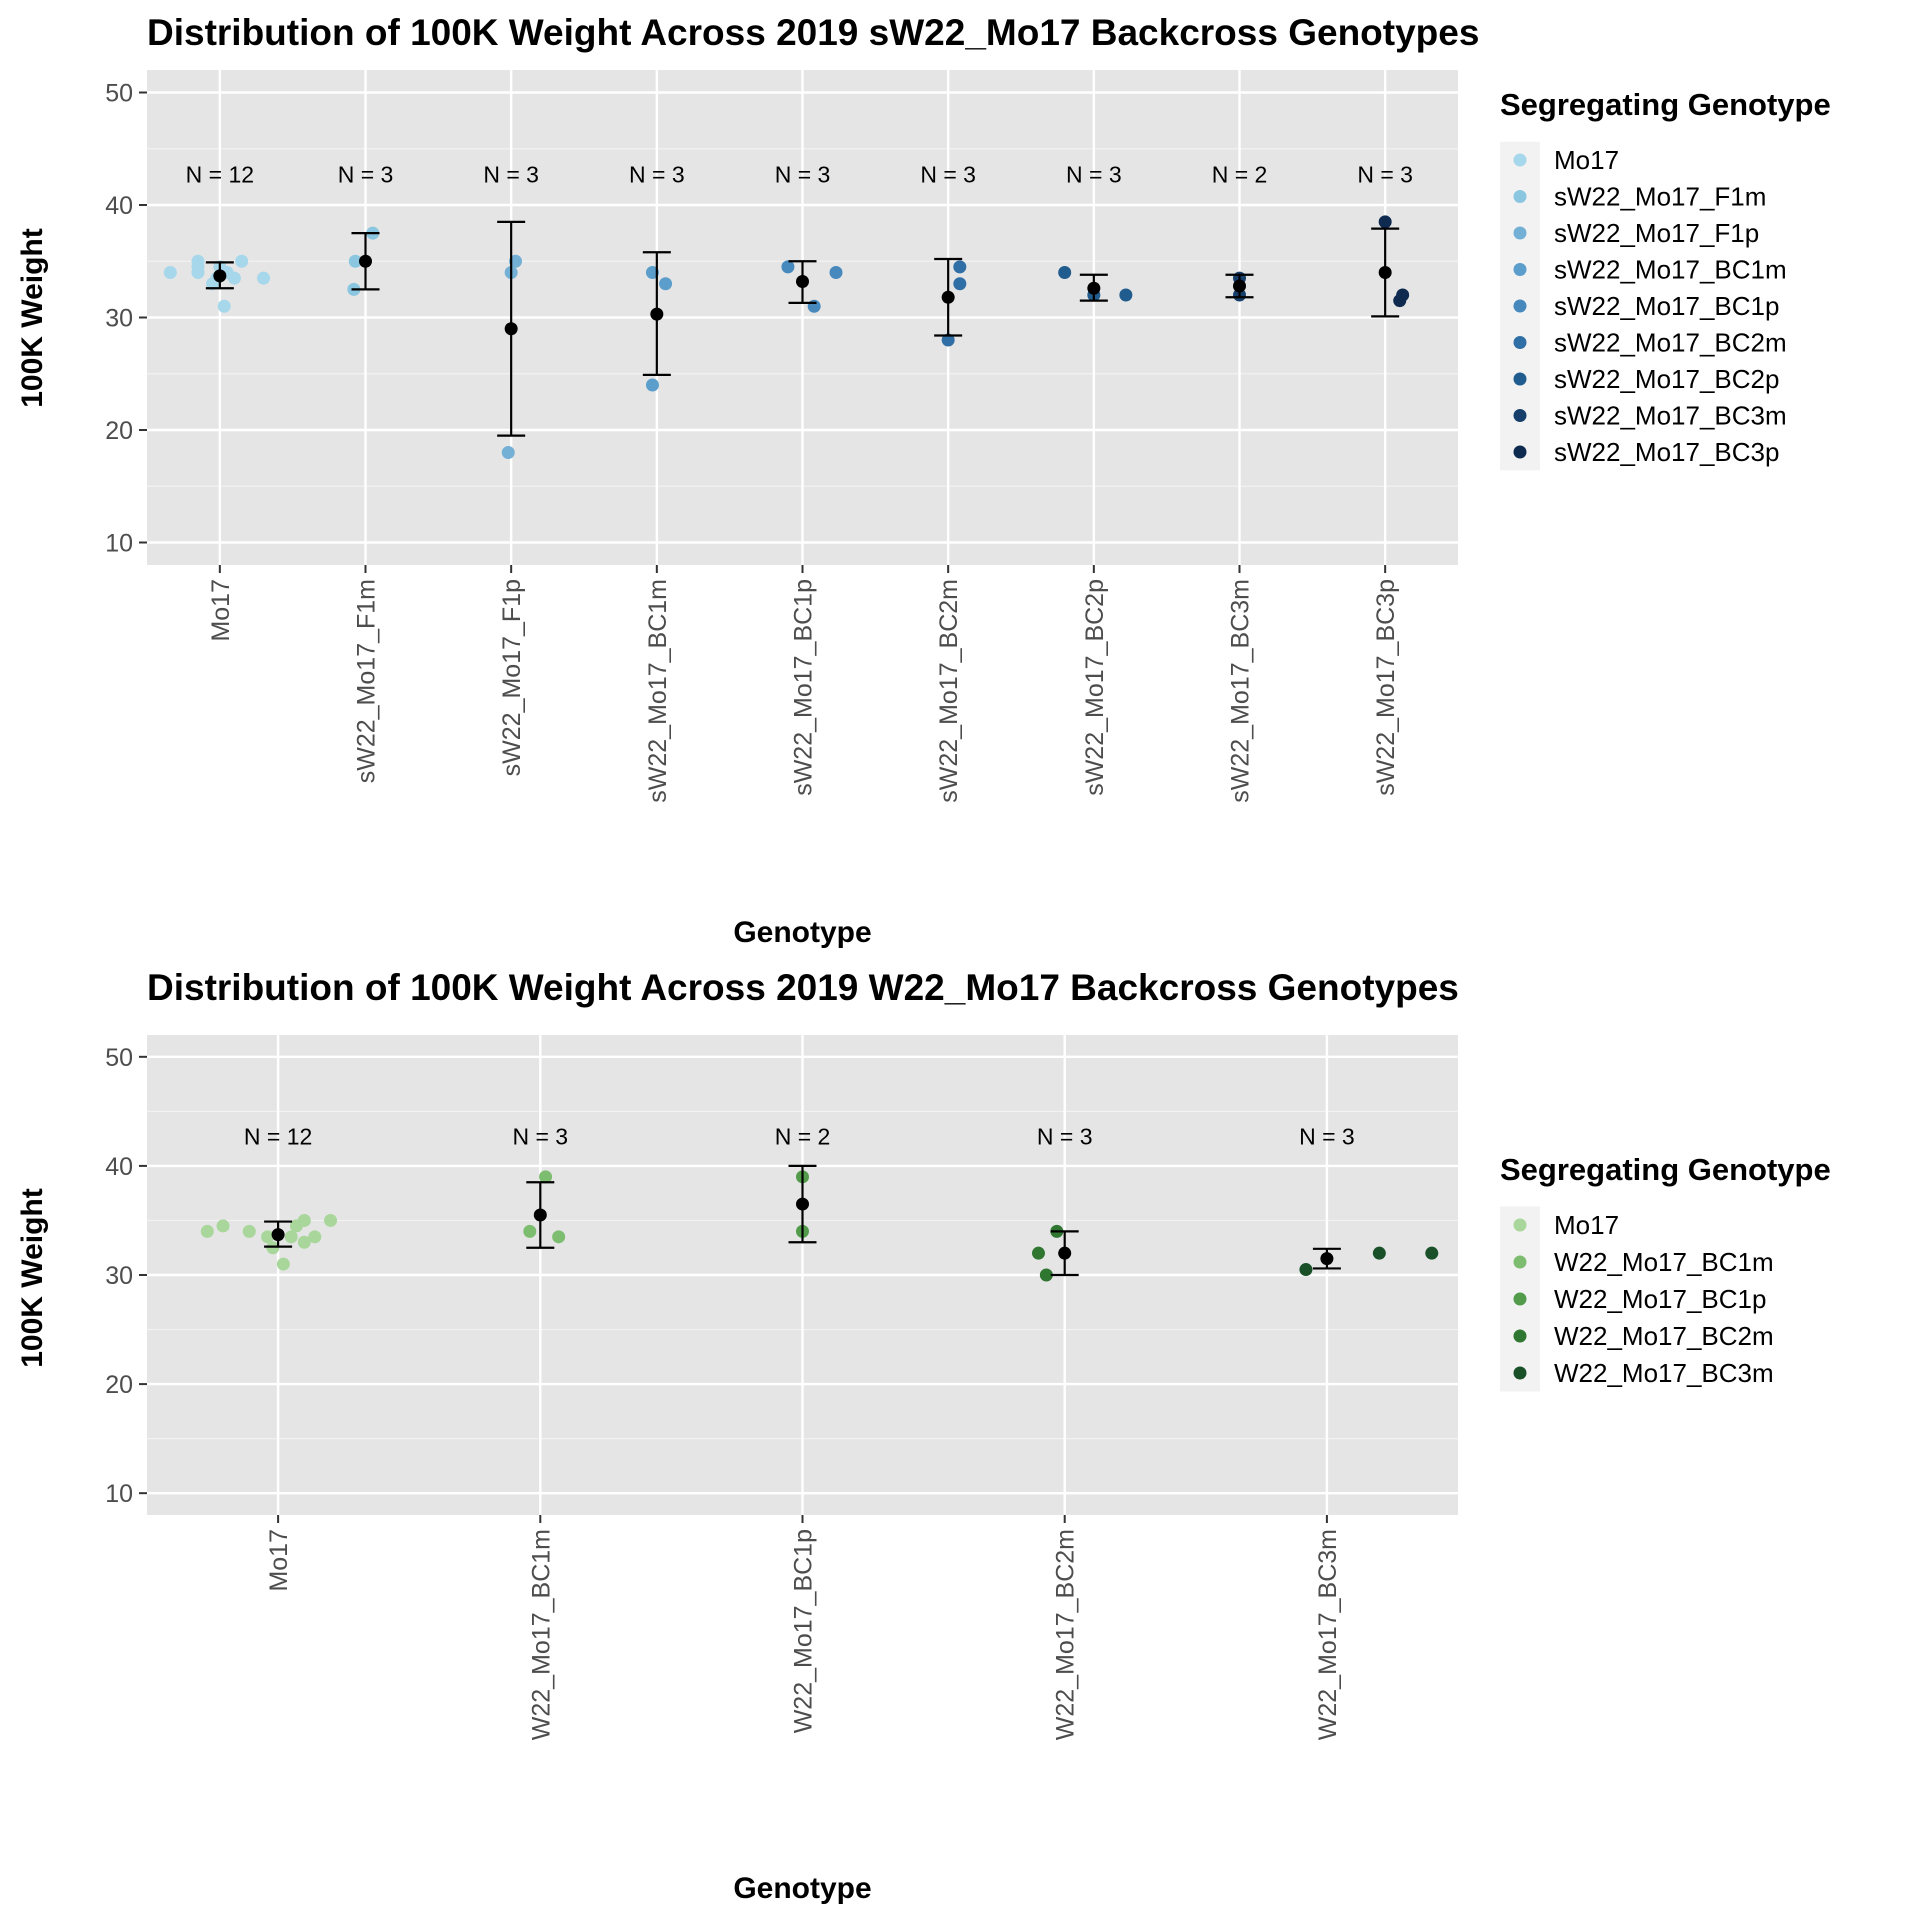 This screenshot has width=1920, height=1920. I want to click on legend-label: sW22_Mo17_BC2m, so click(1670, 343).